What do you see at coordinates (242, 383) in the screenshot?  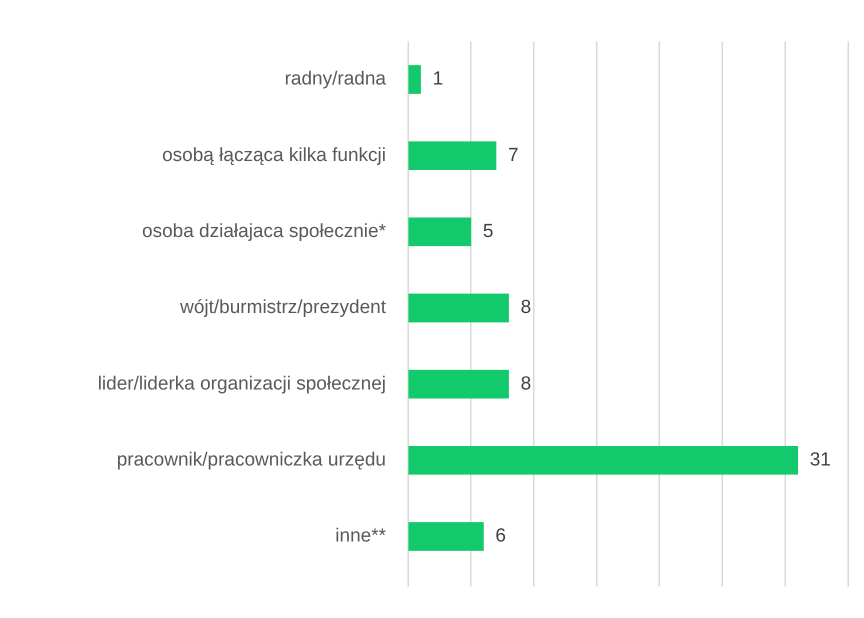 I see `y-tick-label: lider/liderka organizacji społecznej` at bounding box center [242, 383].